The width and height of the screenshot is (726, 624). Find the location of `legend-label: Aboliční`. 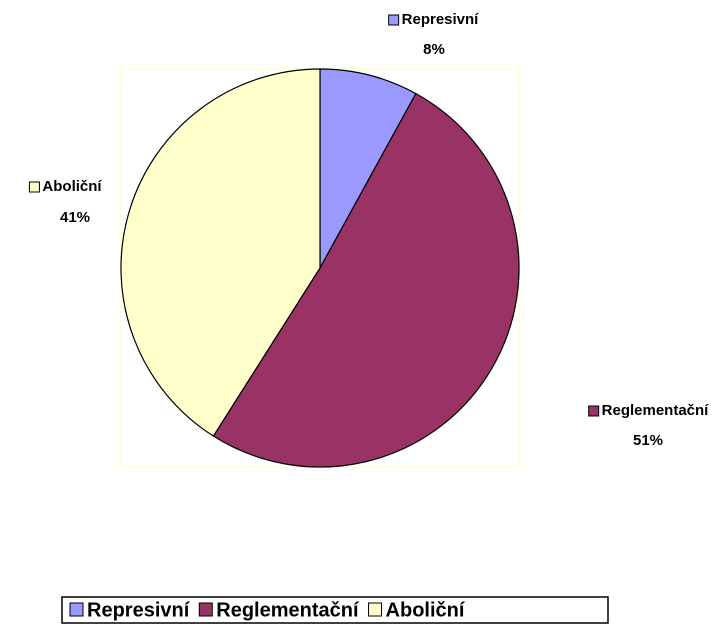

legend-label: Aboliční is located at coordinates (426, 610).